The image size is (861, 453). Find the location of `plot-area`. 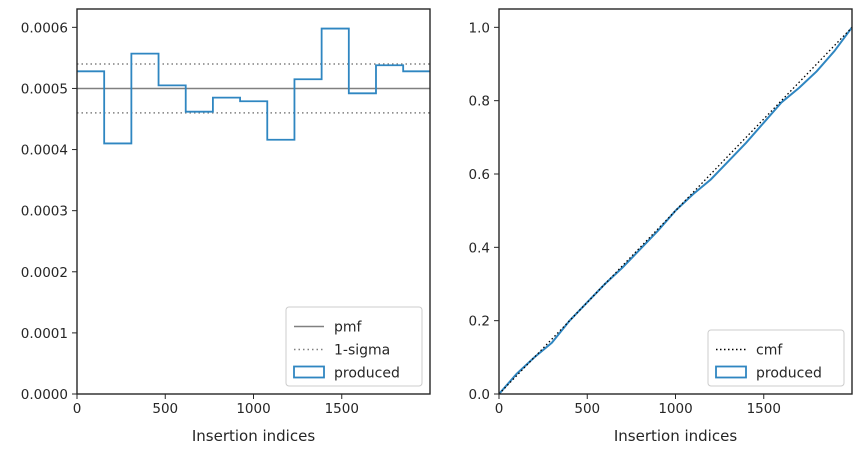

plot-area is located at coordinates (253, 86).